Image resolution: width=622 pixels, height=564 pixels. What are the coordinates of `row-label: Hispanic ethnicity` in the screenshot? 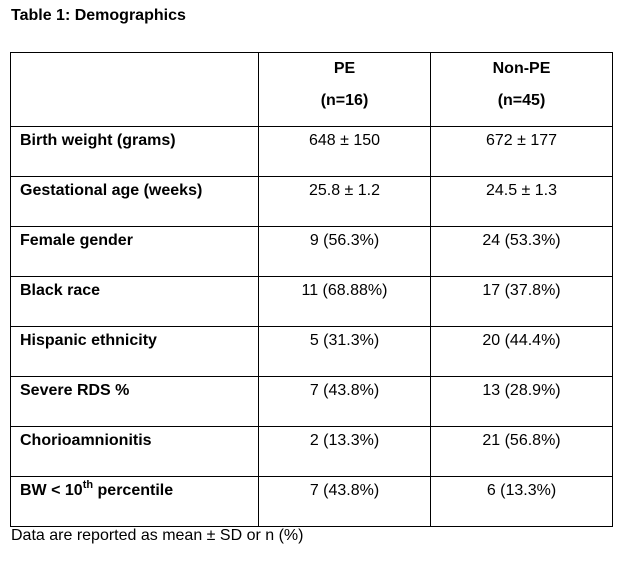 It's located at (134, 351).